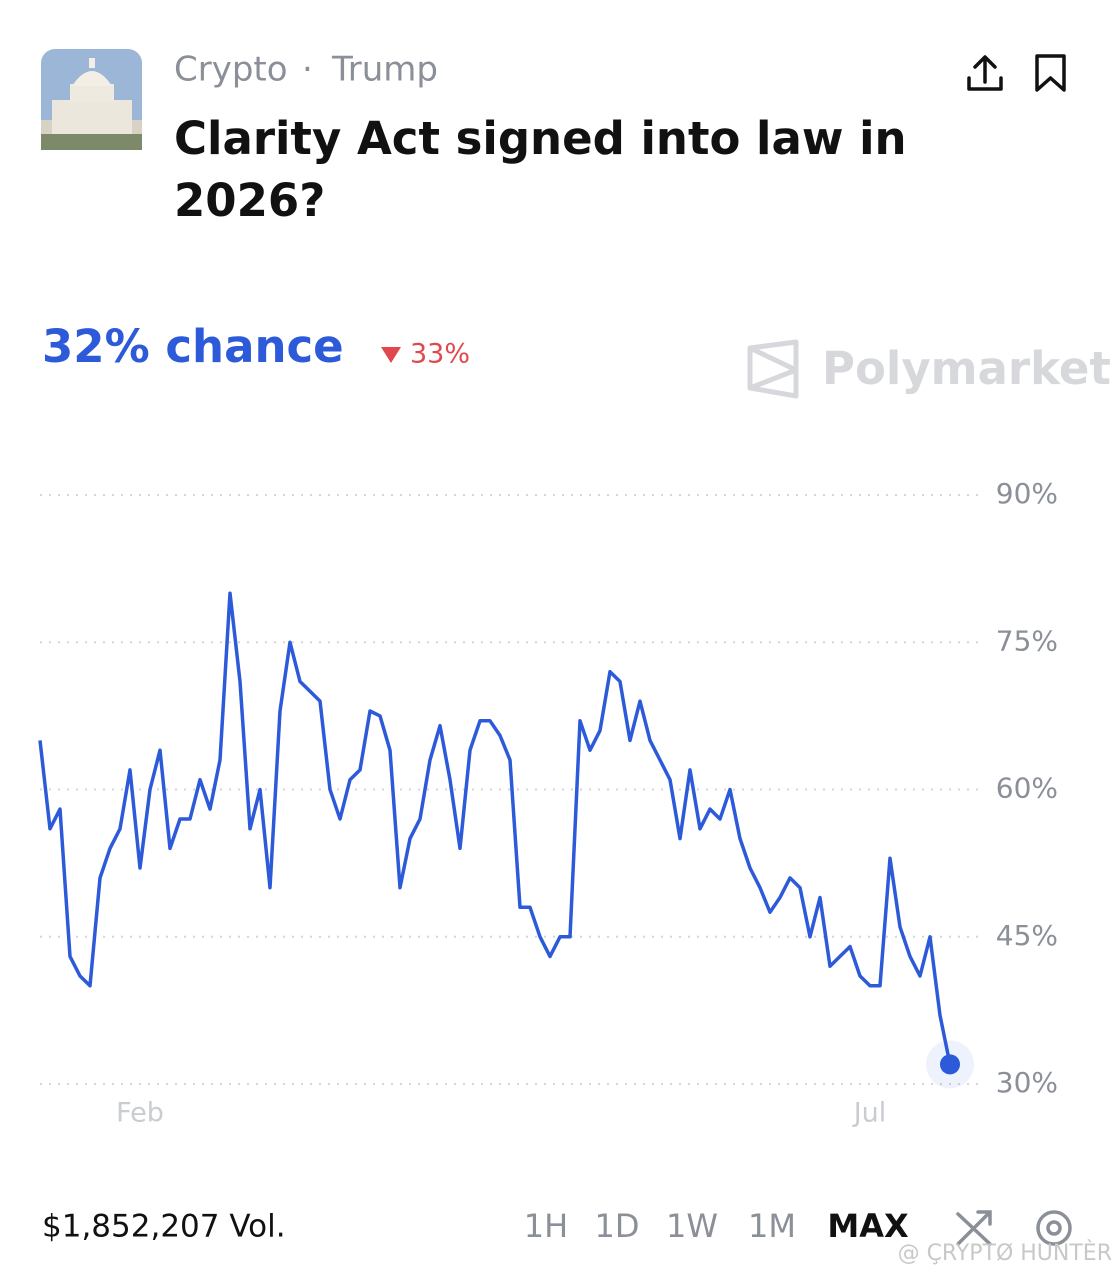 The width and height of the screenshot is (1119, 1280). Describe the element at coordinates (540, 138) in the screenshot. I see `title: Clarity Act signed into law in` at that location.